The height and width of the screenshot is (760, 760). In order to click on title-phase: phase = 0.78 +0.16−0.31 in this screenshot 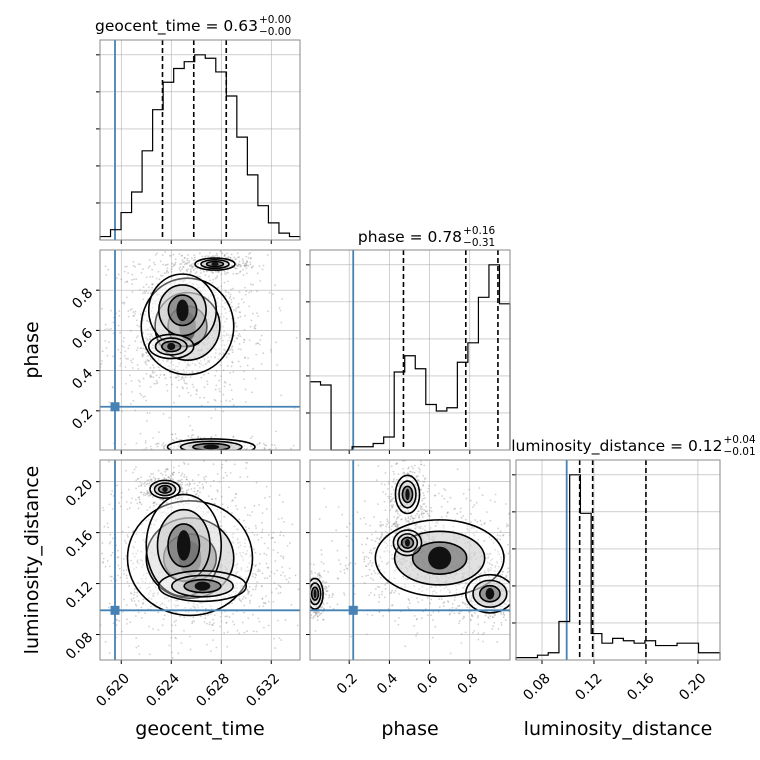, I will do `click(427, 237)`.